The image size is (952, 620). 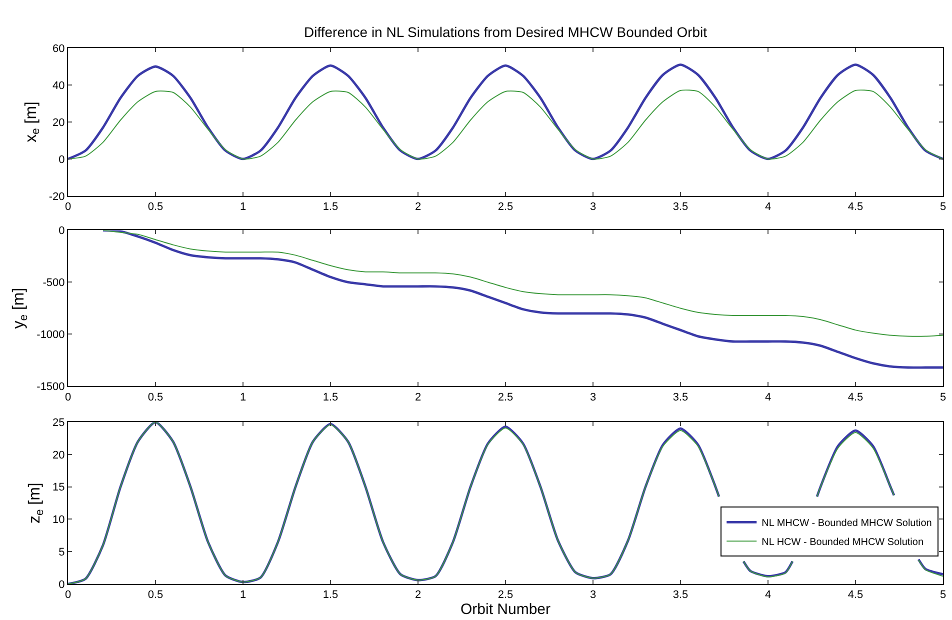 I want to click on y-tick-label: 40, so click(x=58, y=86).